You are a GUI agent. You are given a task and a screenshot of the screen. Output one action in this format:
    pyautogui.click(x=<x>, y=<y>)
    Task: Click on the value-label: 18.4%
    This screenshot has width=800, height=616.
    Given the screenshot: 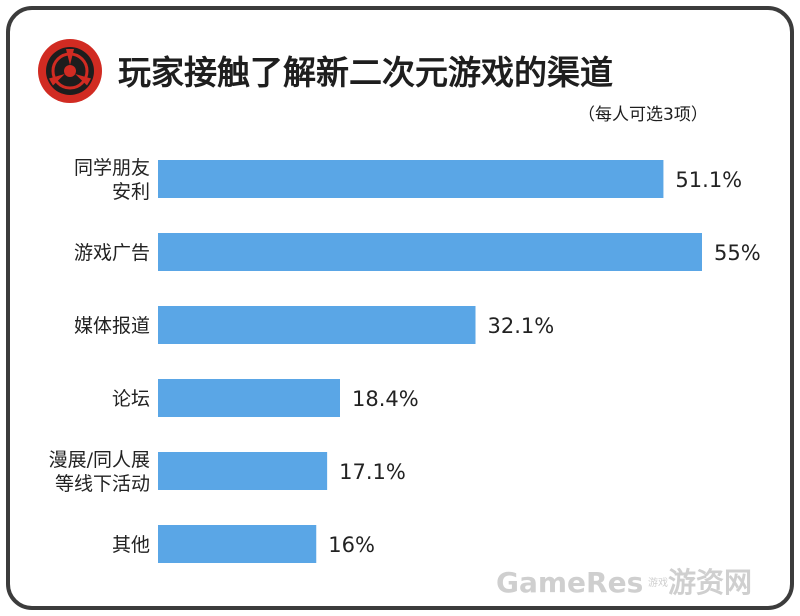 What is the action you would take?
    pyautogui.click(x=385, y=399)
    